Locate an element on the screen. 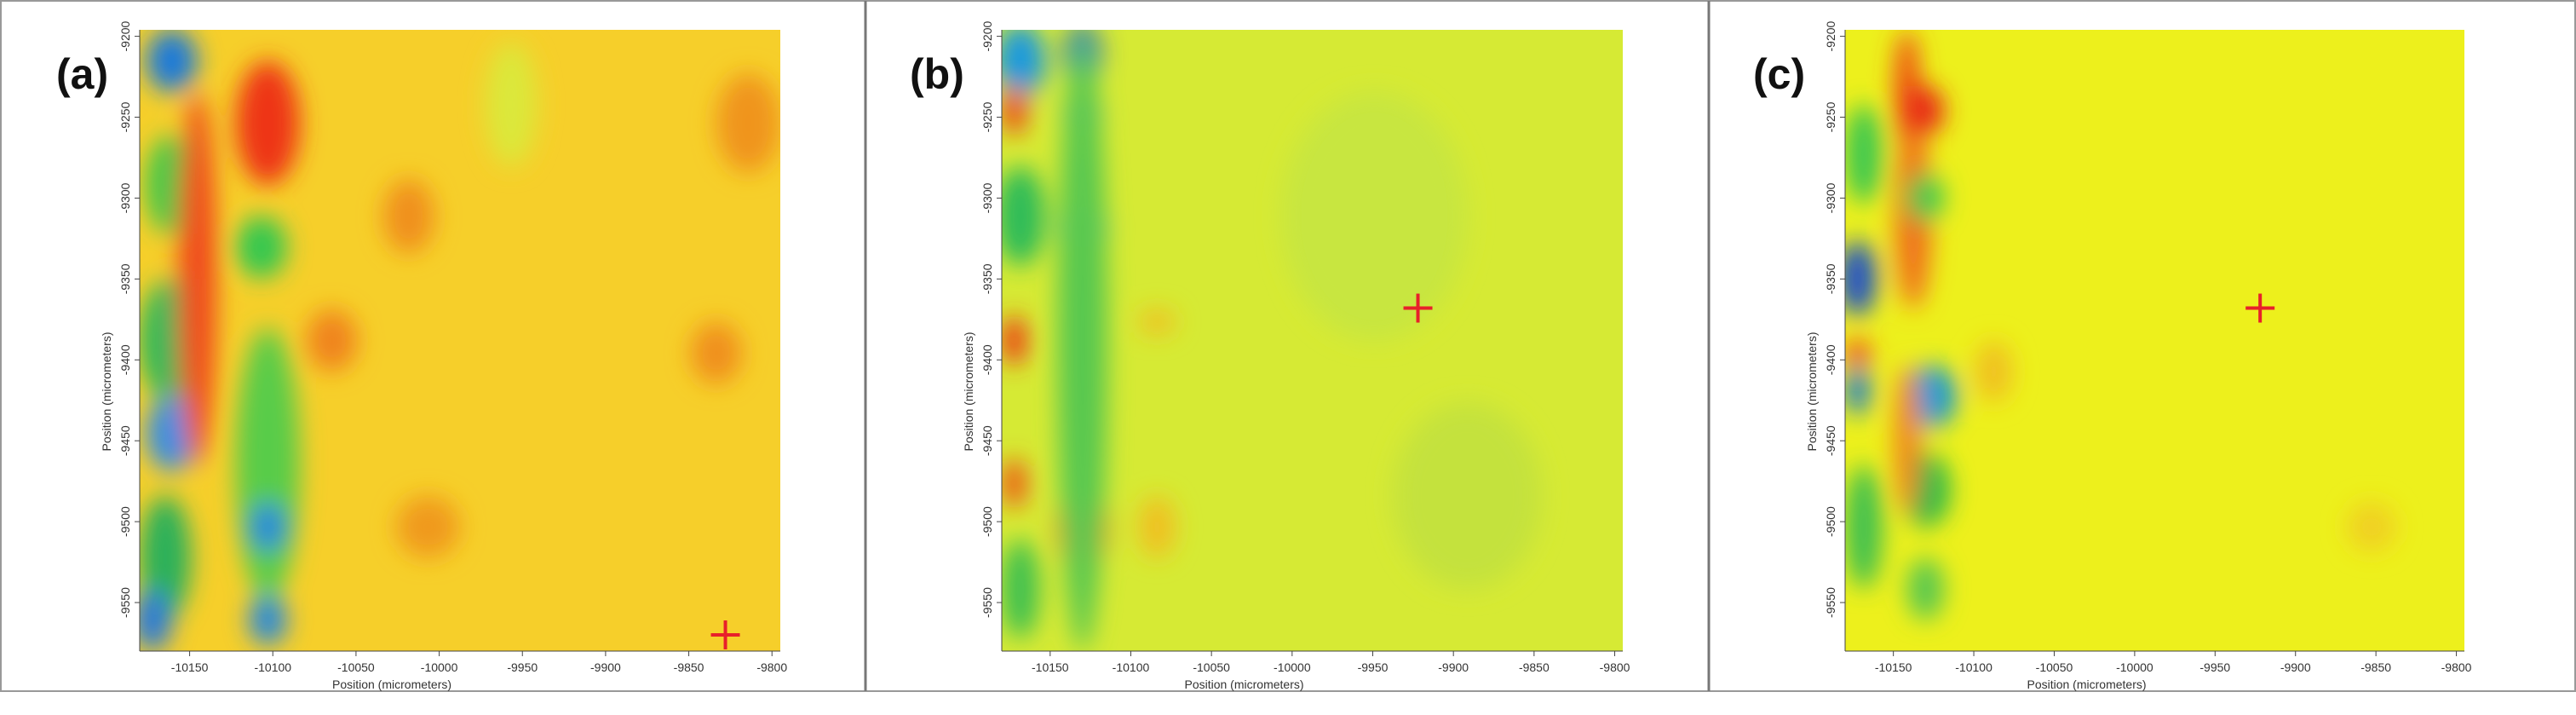 The image size is (2576, 715). panel-label: (b) is located at coordinates (937, 74).